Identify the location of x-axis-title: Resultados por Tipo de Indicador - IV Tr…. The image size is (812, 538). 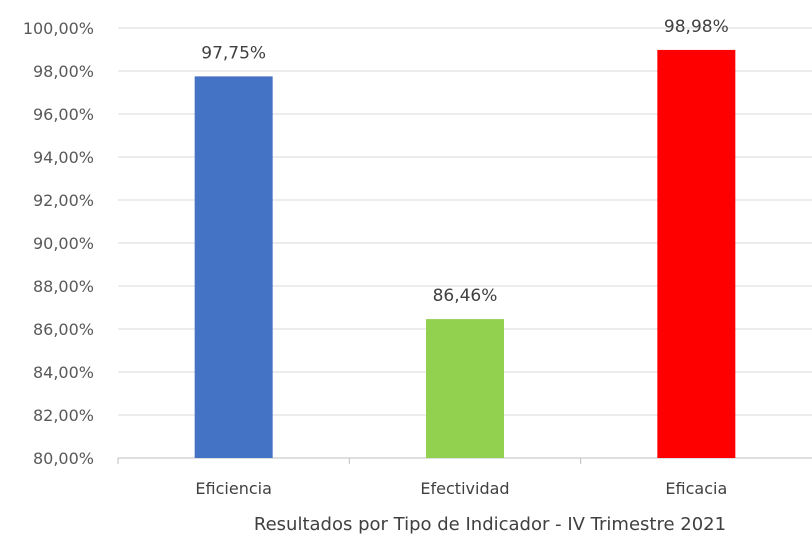
(490, 524).